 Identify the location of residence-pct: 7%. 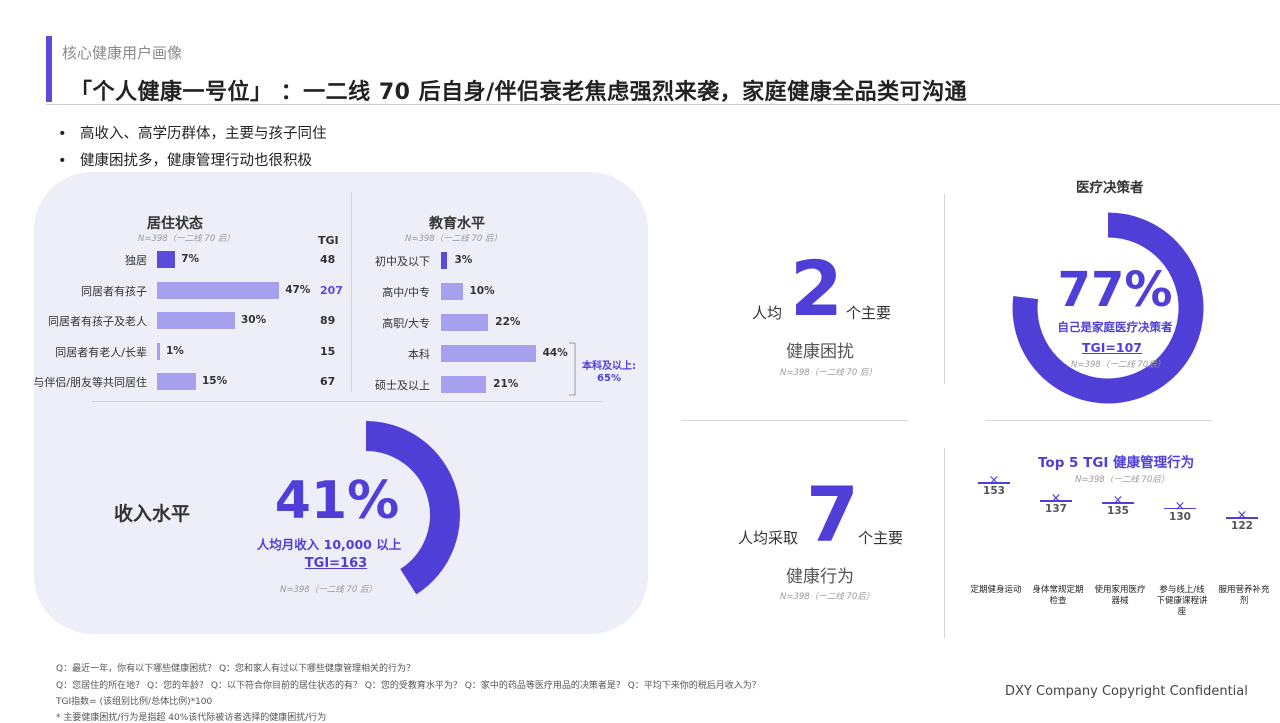
(190, 259).